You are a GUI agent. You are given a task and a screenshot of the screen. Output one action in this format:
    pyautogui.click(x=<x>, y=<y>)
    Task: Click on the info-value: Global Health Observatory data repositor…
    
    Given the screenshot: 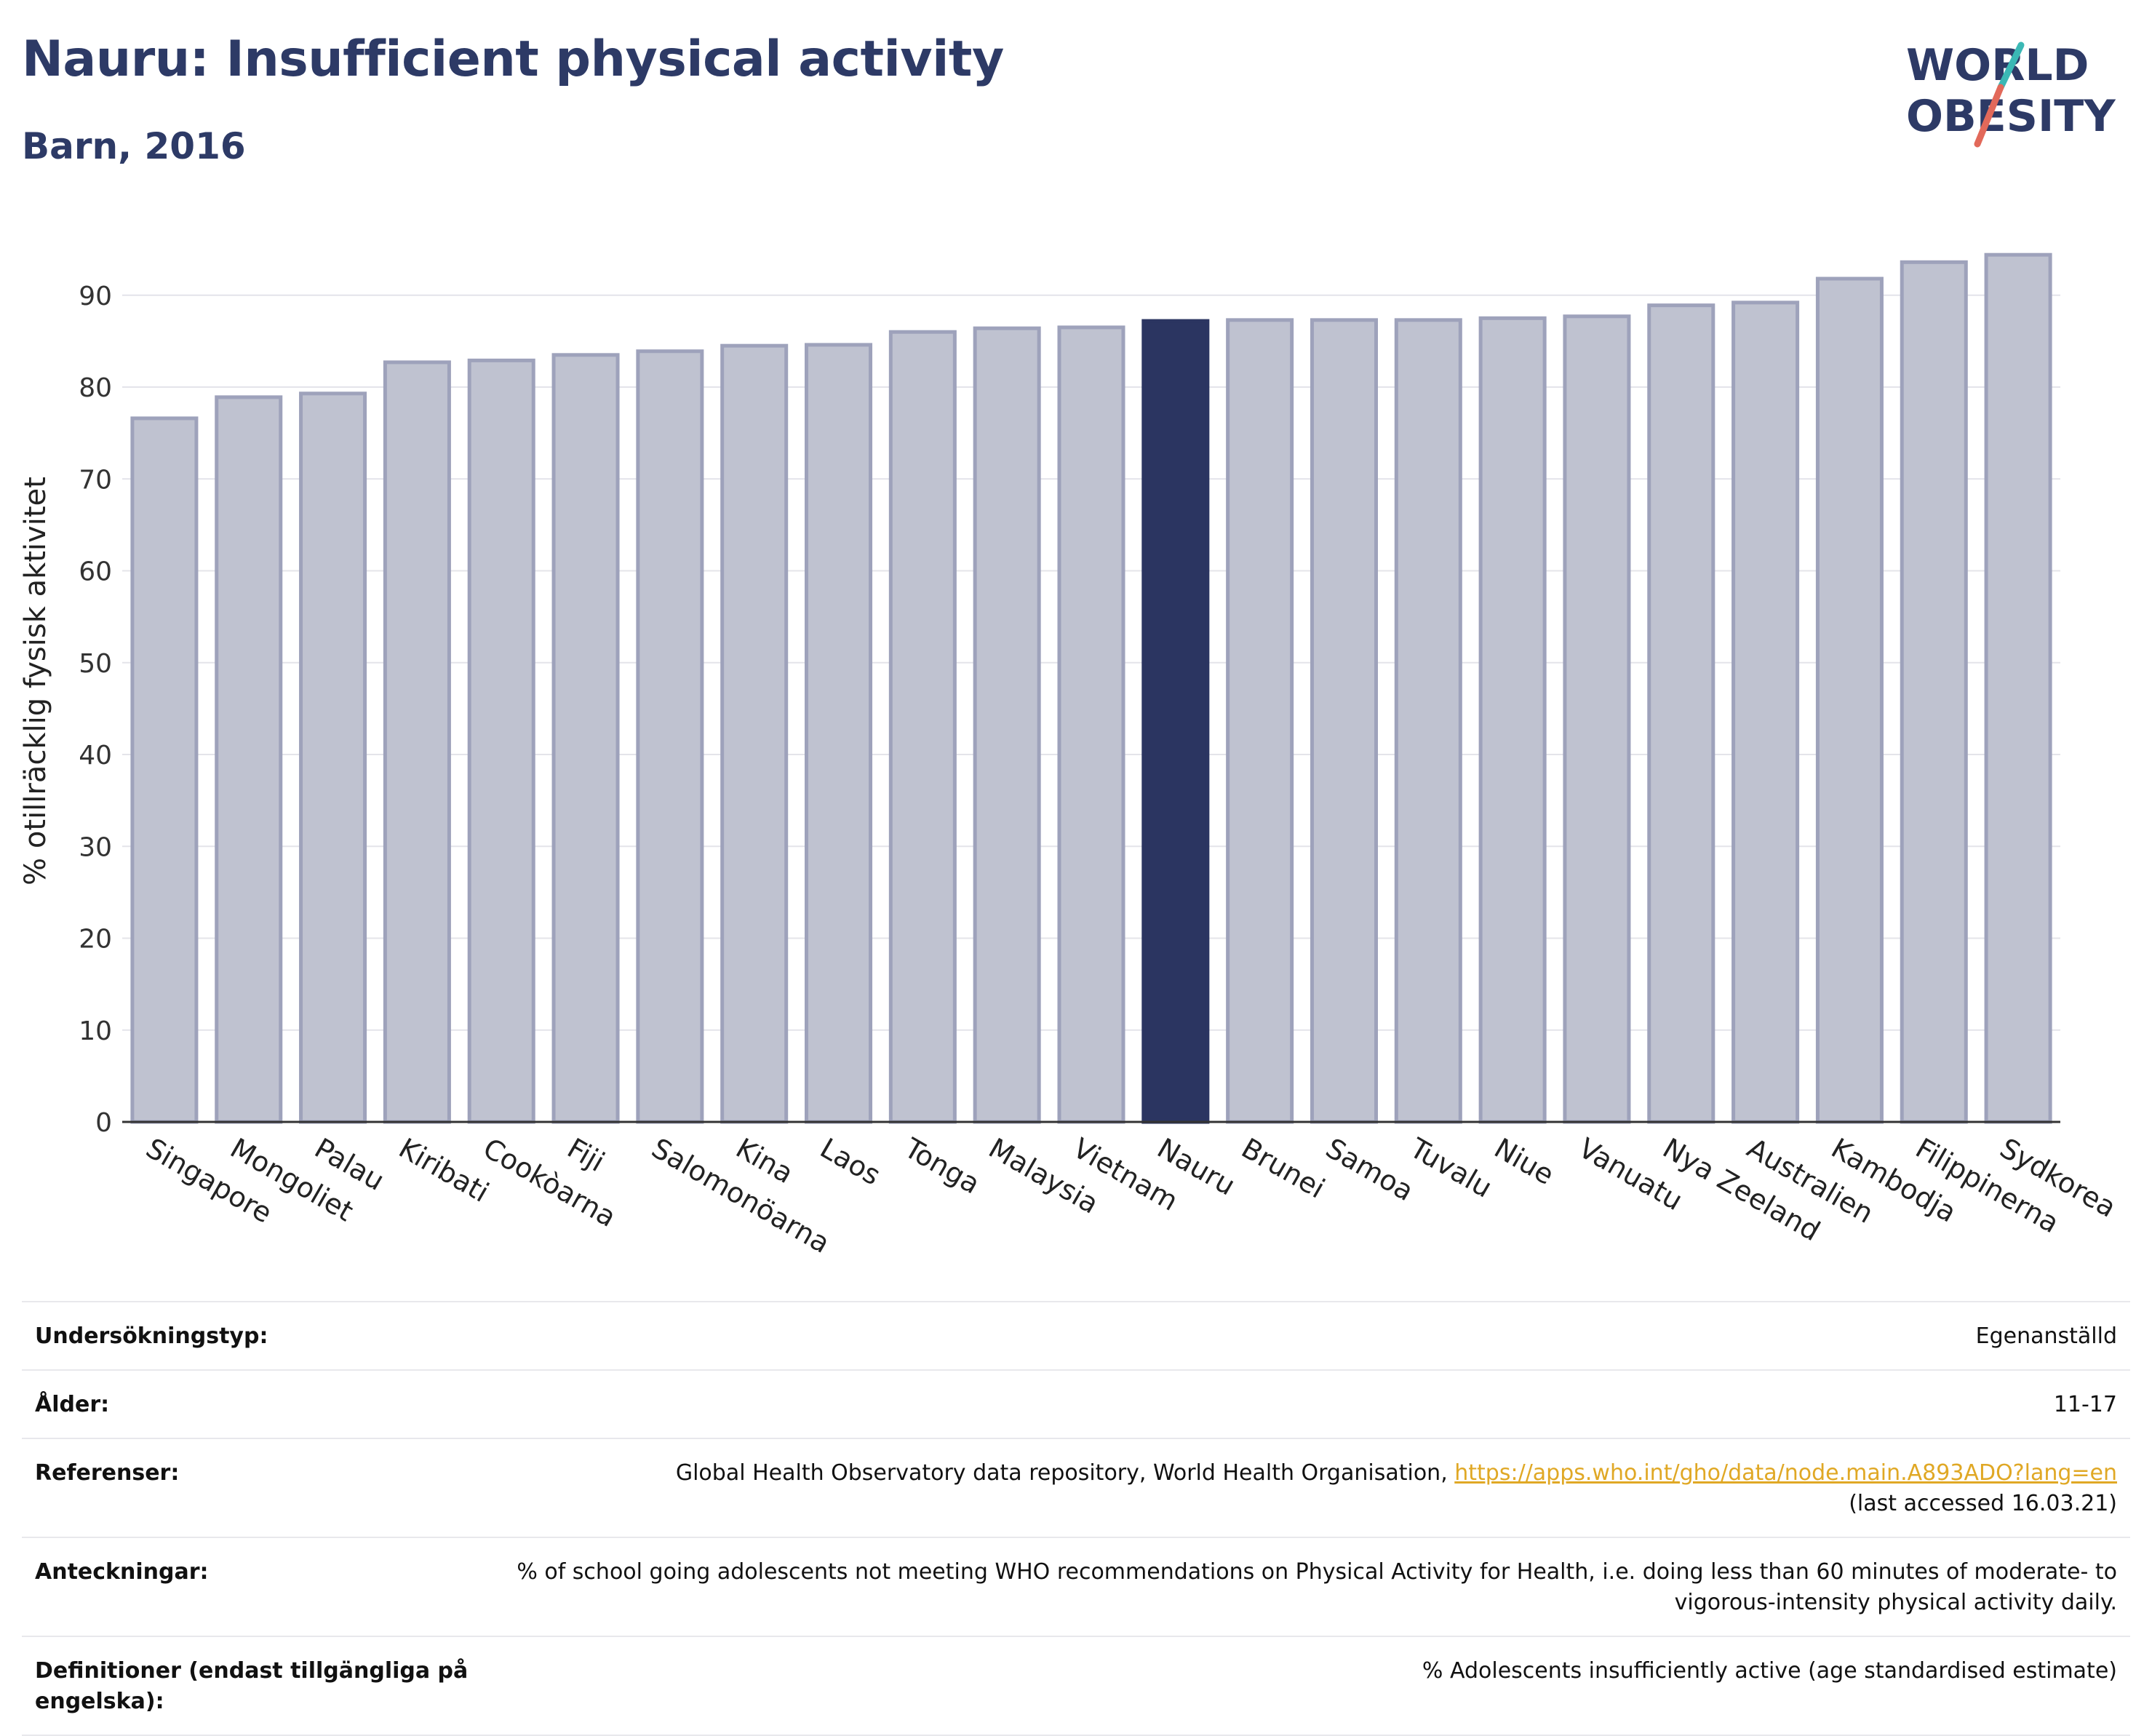 What is the action you would take?
    pyautogui.click(x=1317, y=1488)
    